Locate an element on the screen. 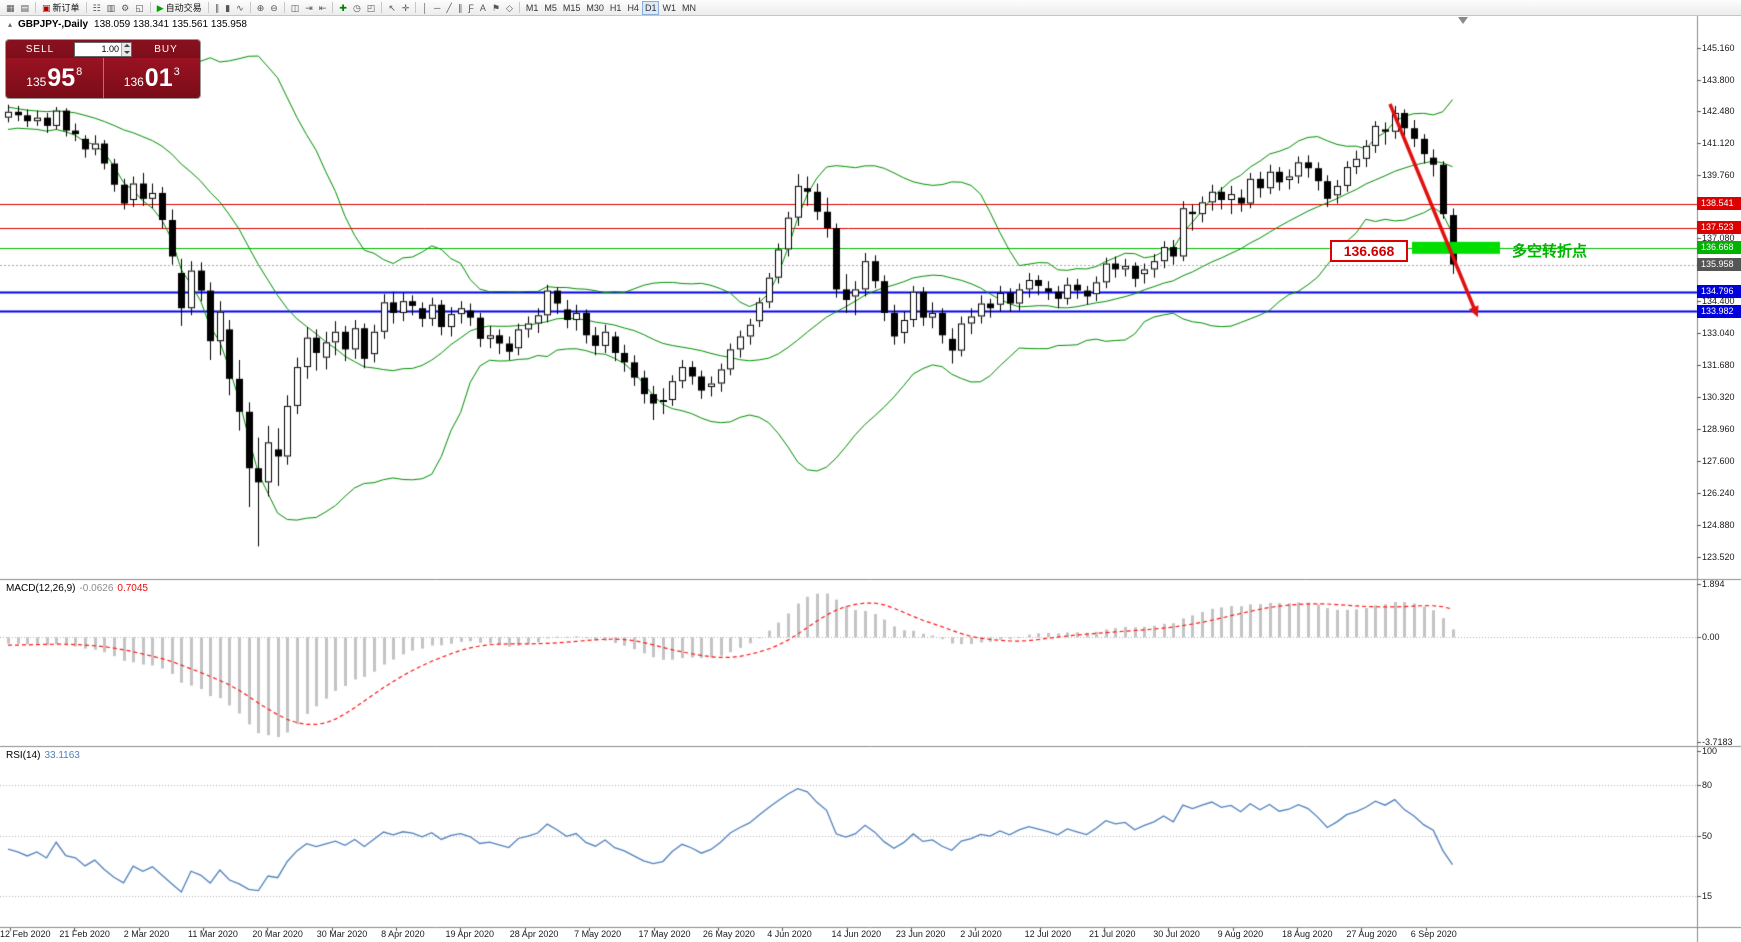 The height and width of the screenshot is (942, 1741). price-badge-136668: 136.668 is located at coordinates (1719, 248).